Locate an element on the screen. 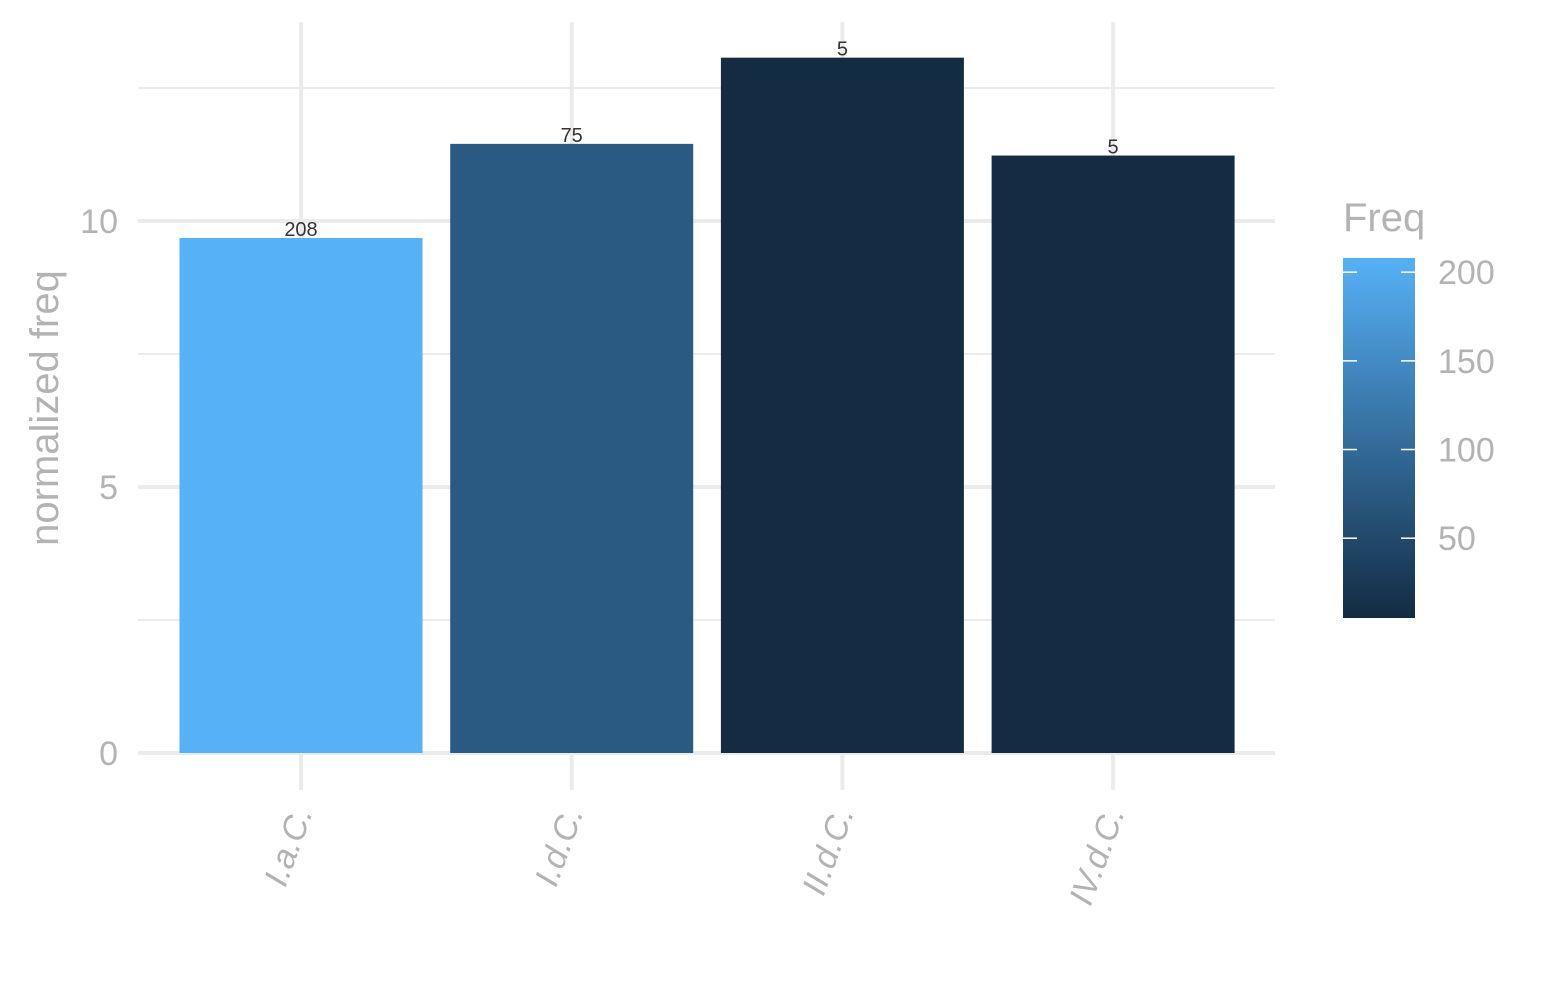 The height and width of the screenshot is (1005, 1545). y-axis-ticks: 0 5 10 is located at coordinates (99, 488).